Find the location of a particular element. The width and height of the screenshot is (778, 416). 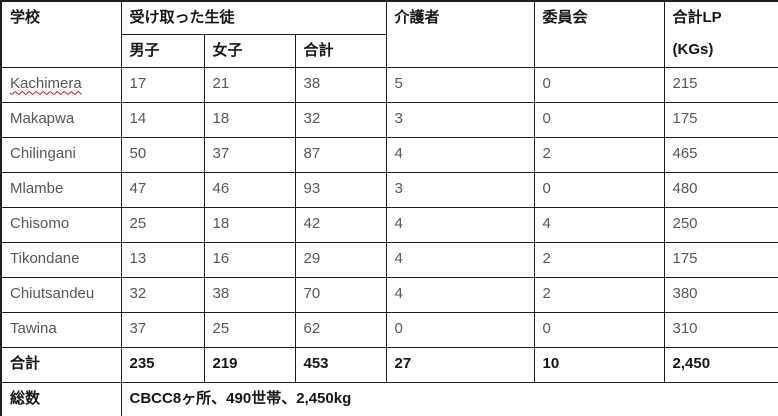

cell-lp: 250 is located at coordinates (720, 224).